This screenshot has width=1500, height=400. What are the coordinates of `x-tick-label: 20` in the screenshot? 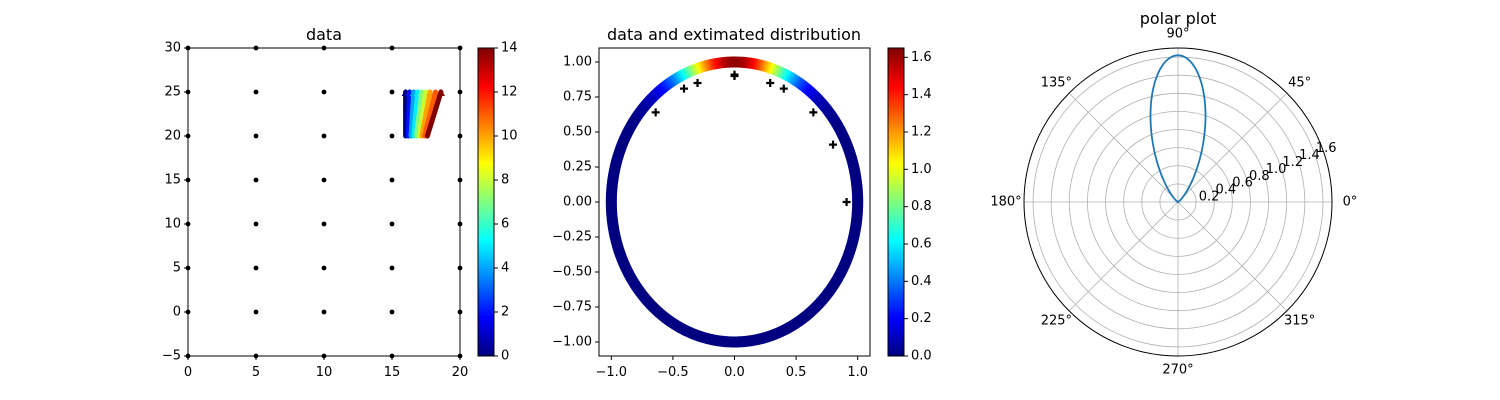 It's located at (460, 372).